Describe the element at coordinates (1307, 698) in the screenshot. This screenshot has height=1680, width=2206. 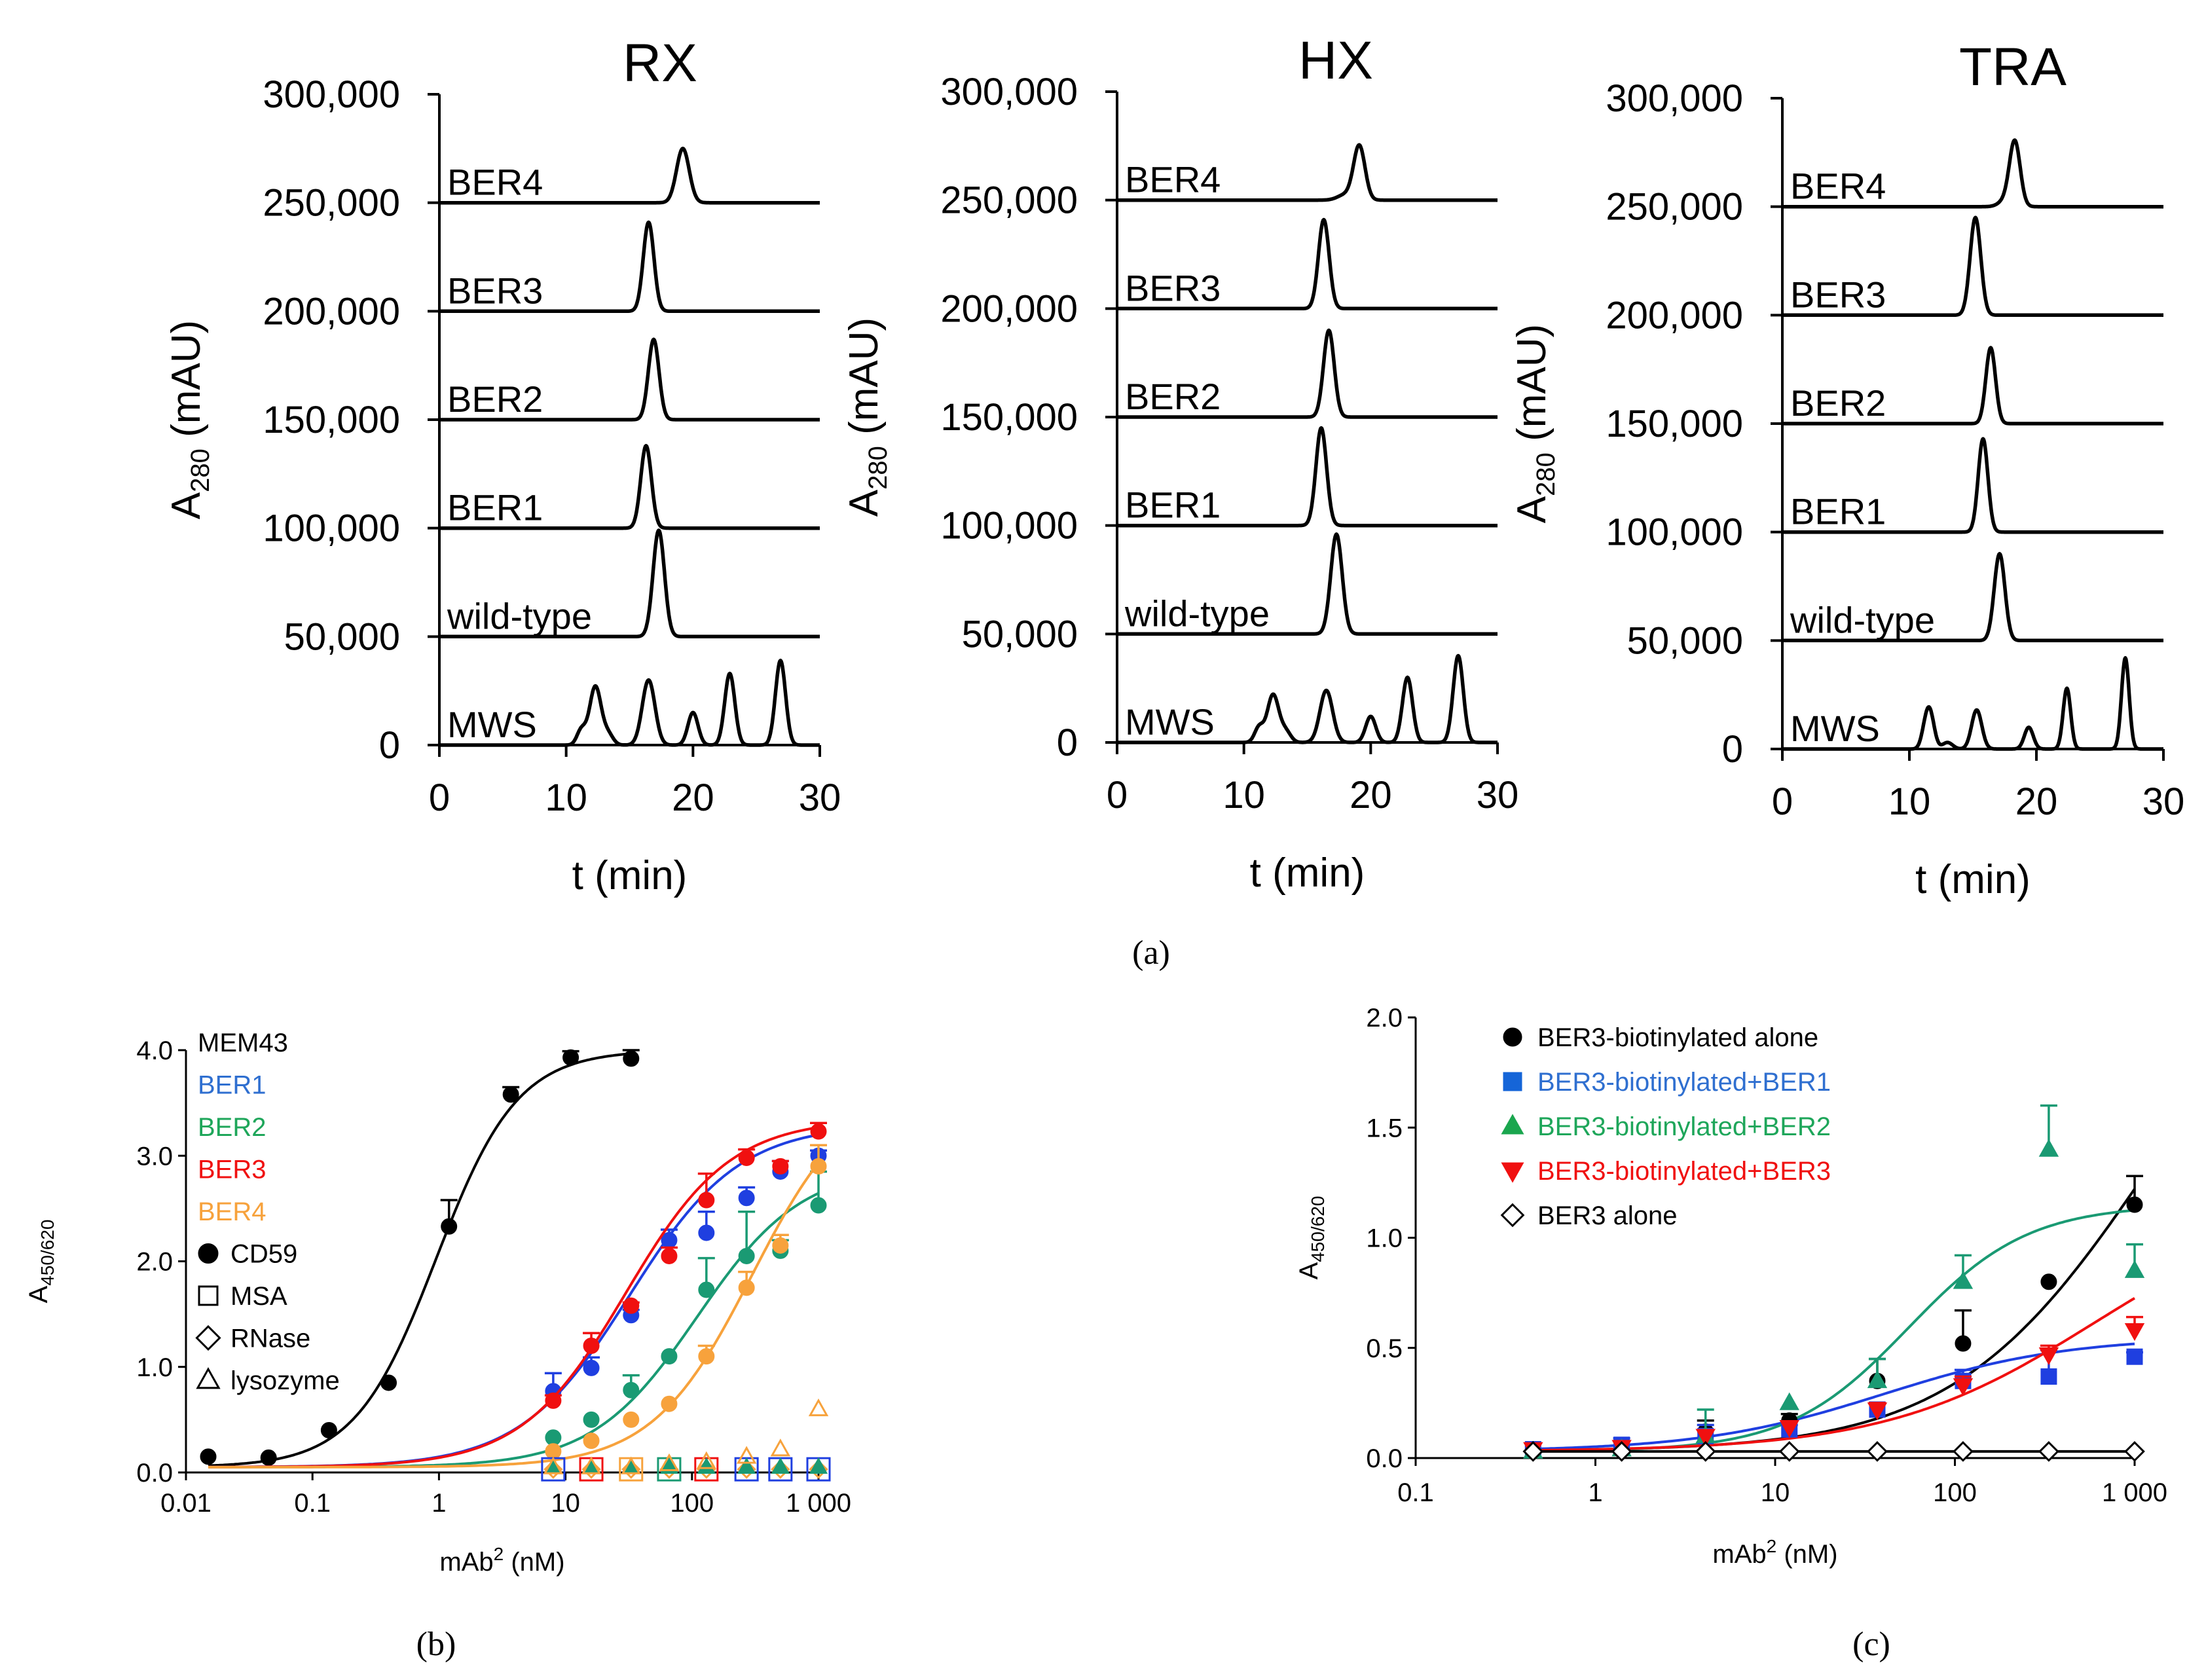
I see `trace-mws` at that location.